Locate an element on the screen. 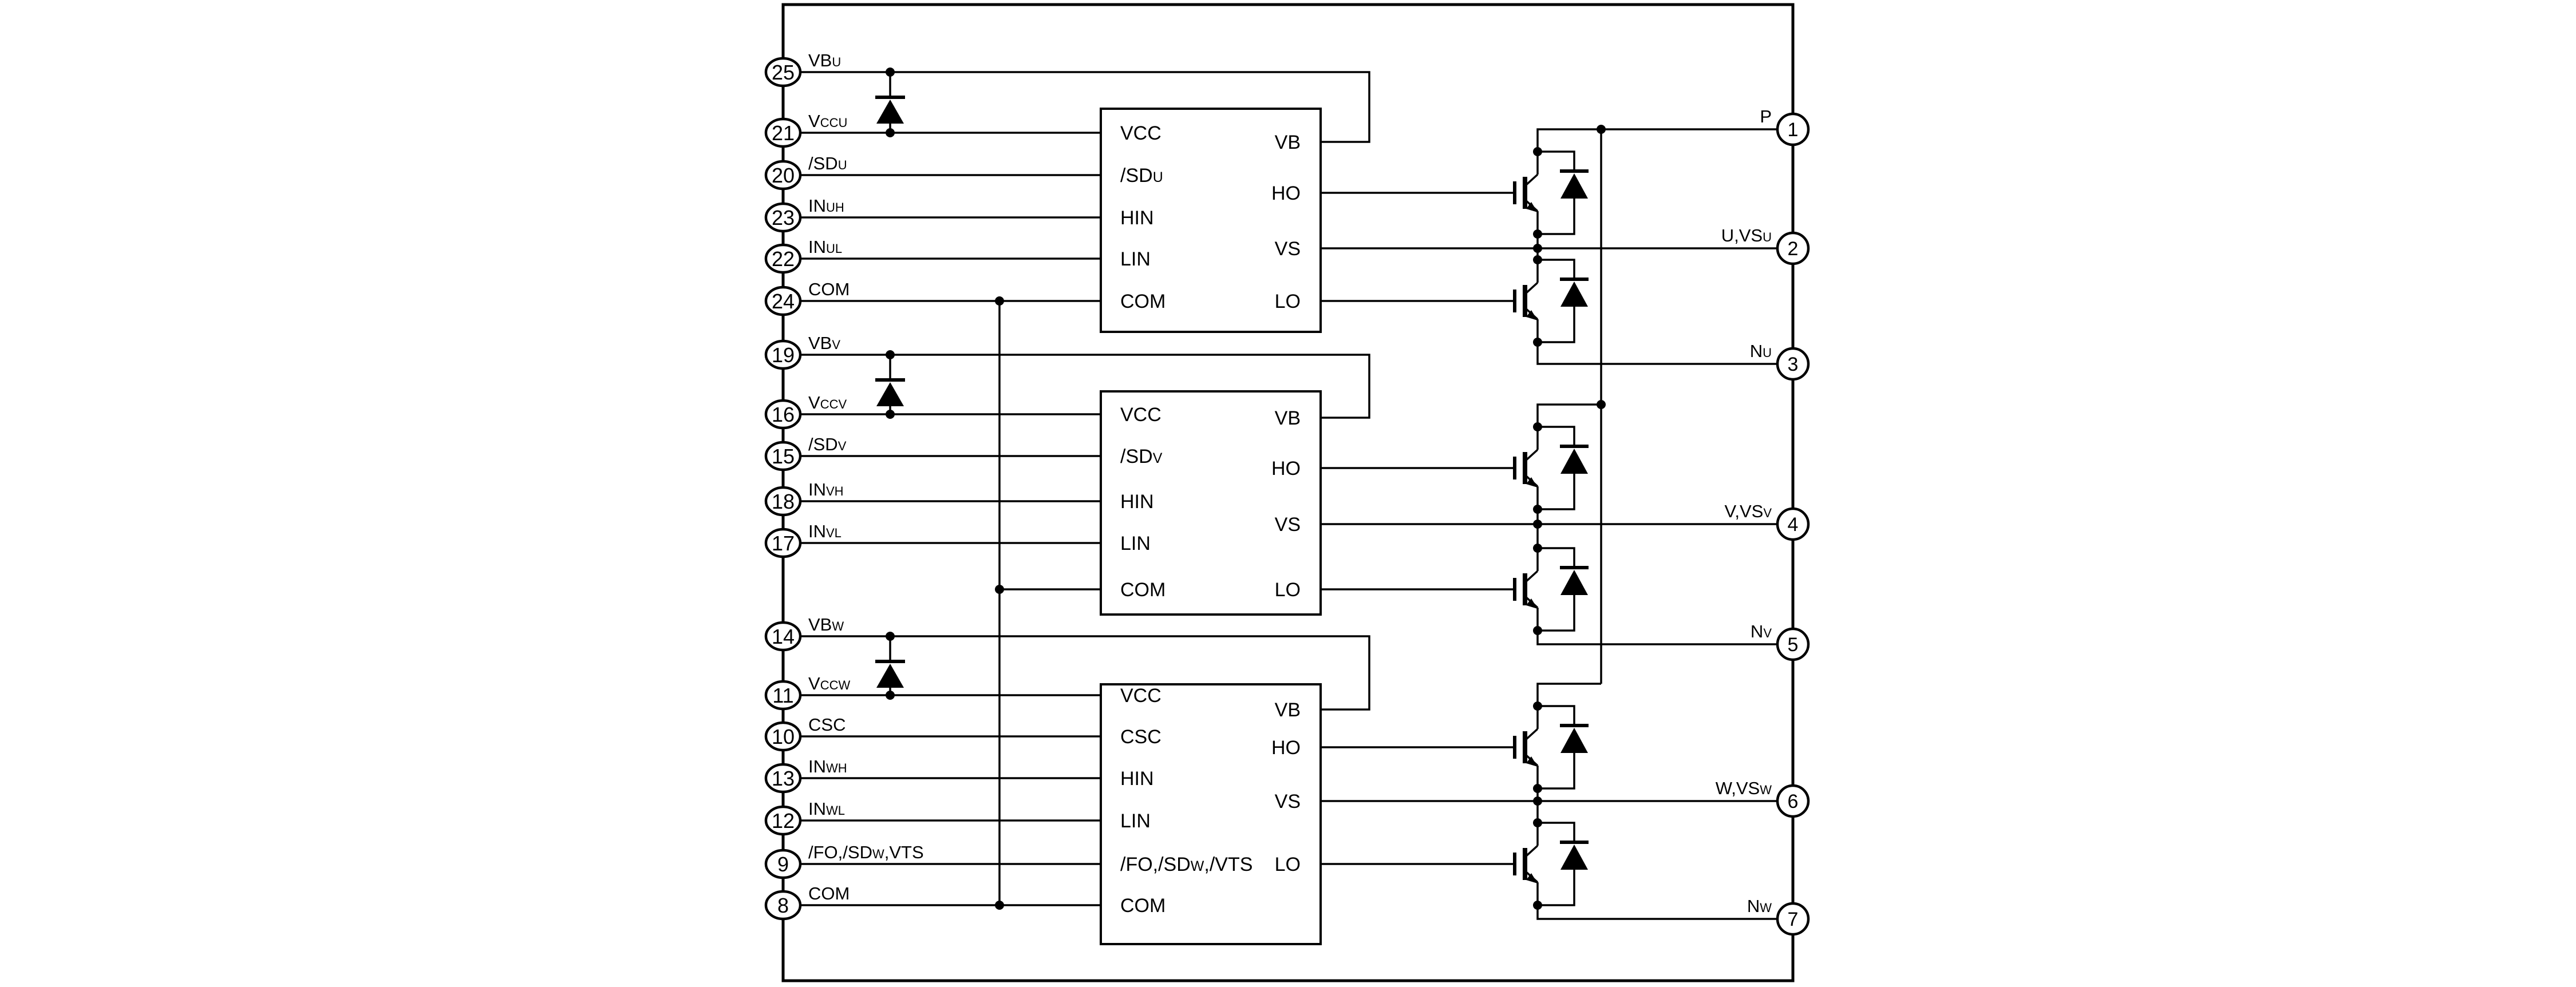  pin-number: 17 is located at coordinates (783, 543).